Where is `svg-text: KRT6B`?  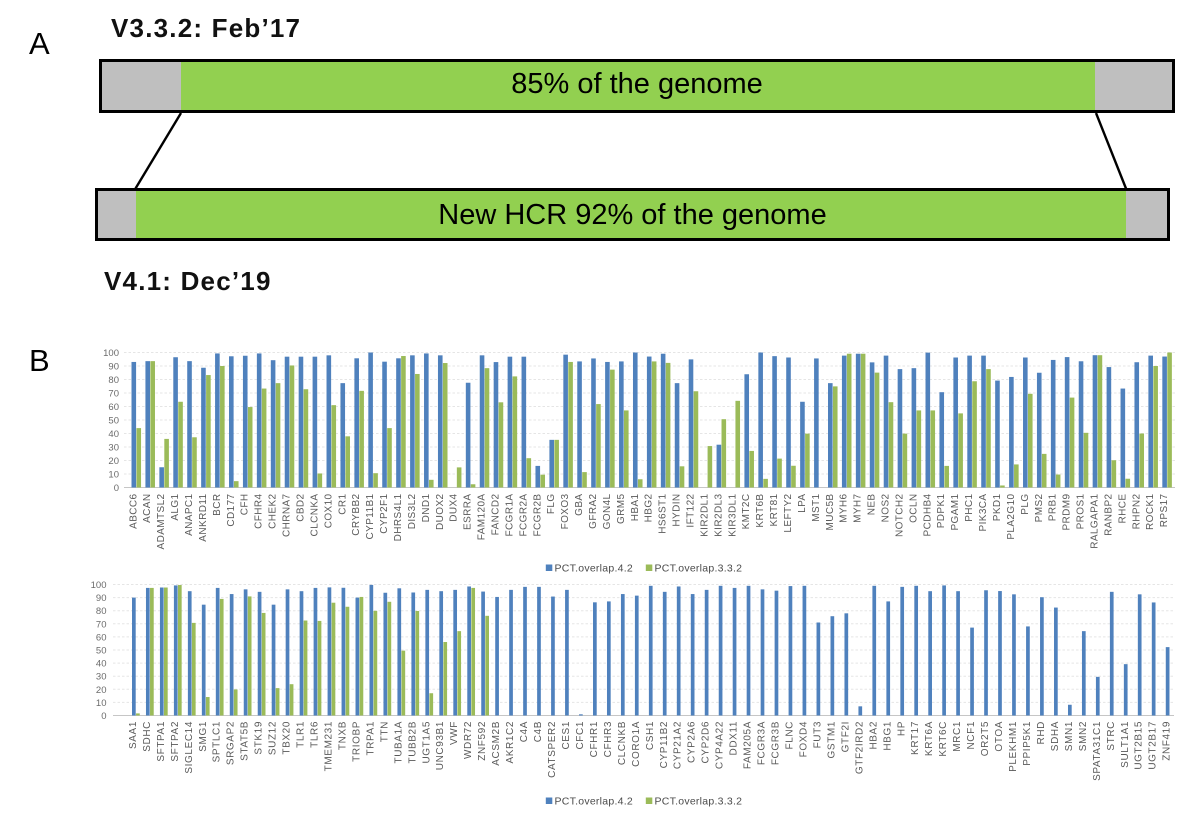
svg-text: KRT6B is located at coordinates (760, 511).